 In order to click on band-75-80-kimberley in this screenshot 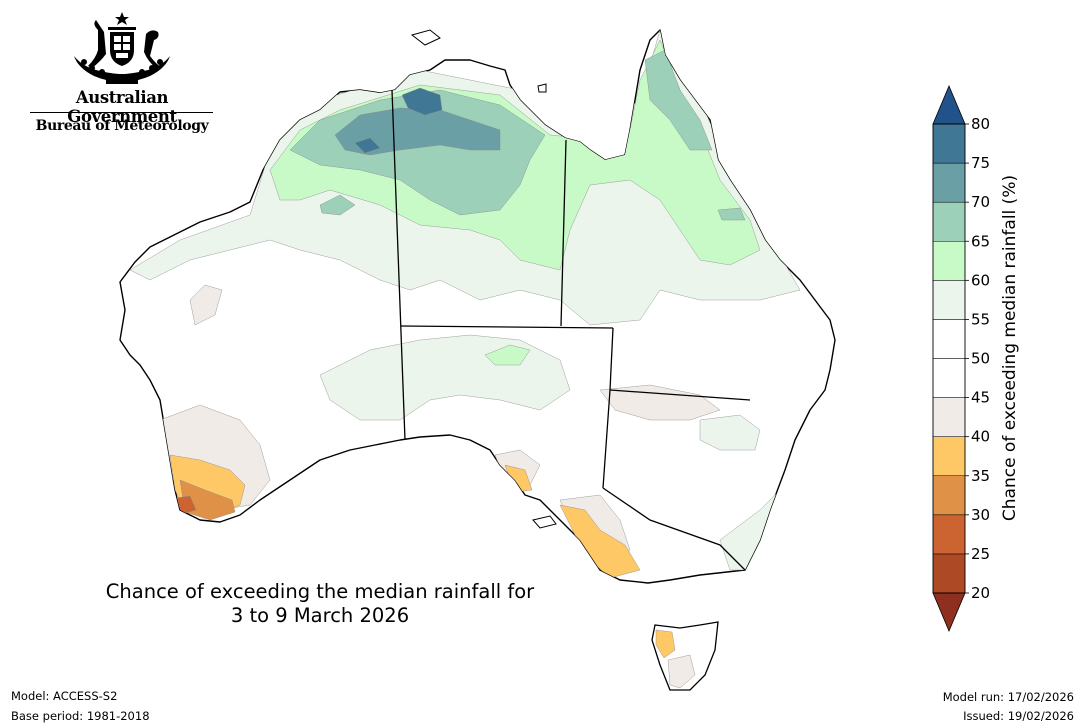, I will do `click(367, 145)`.